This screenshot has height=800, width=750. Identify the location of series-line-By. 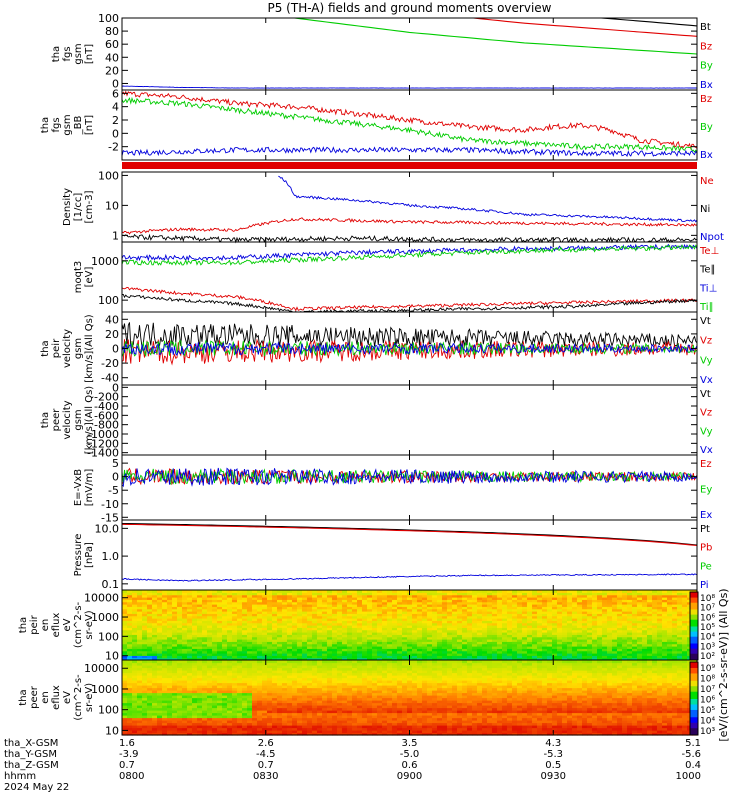
(410, 36).